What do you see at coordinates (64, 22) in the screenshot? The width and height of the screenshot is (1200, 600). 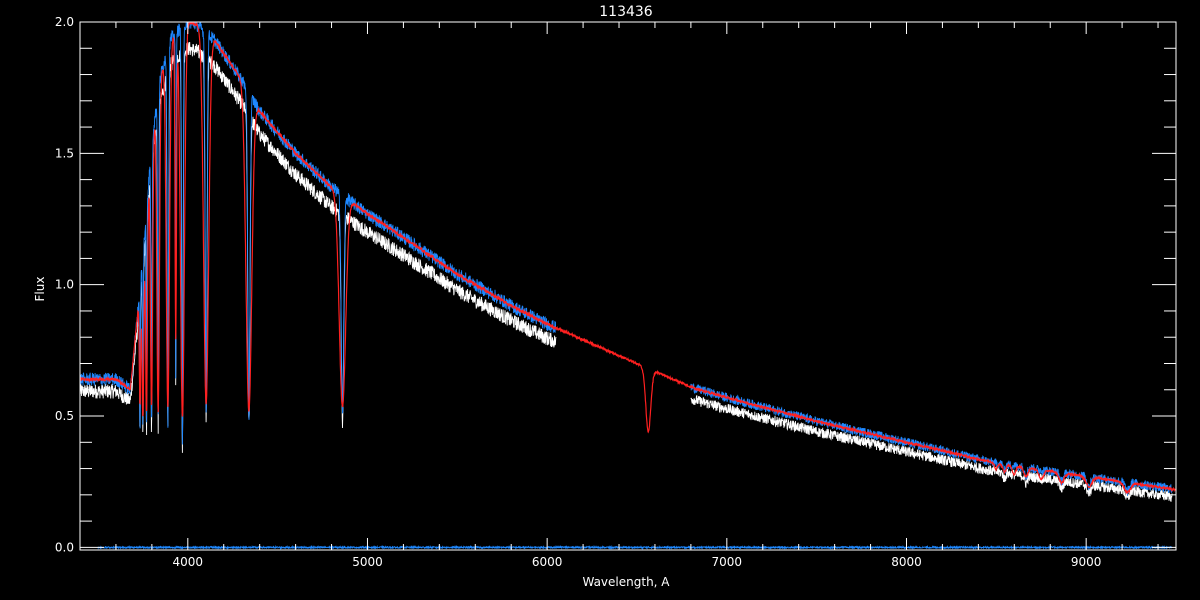 I see `y-tick-label: 2.0` at bounding box center [64, 22].